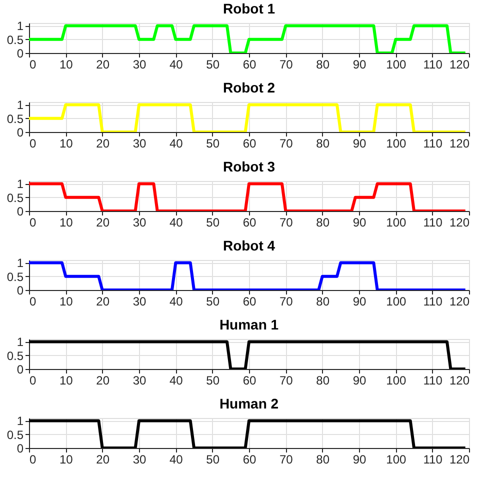  Describe the element at coordinates (249, 88) in the screenshot. I see `chart-title: Robot 2` at that location.